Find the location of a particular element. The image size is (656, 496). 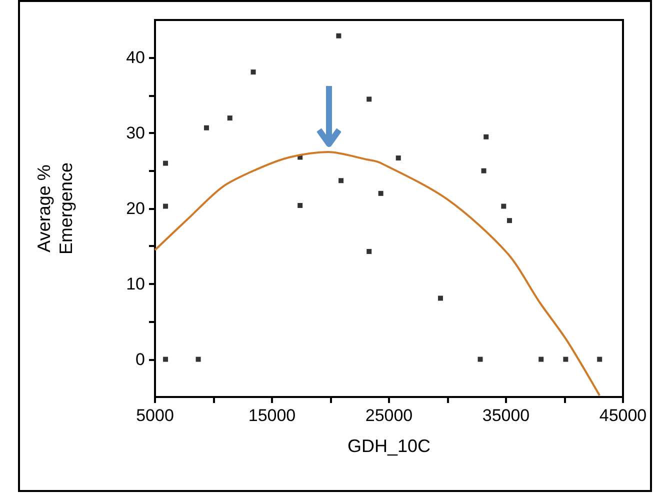

x-tick-label: 35000 is located at coordinates (506, 415).